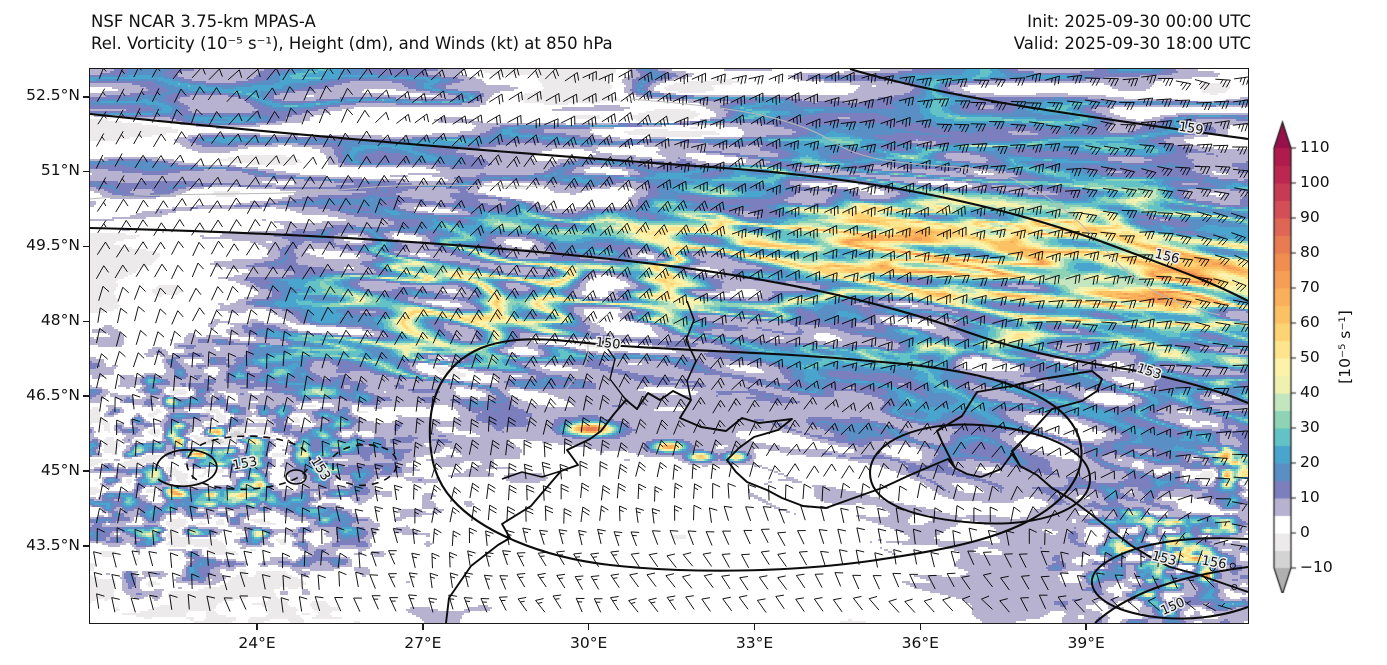 This screenshot has height=665, width=1387. I want to click on colorbar-canvas, so click(1287, 350).